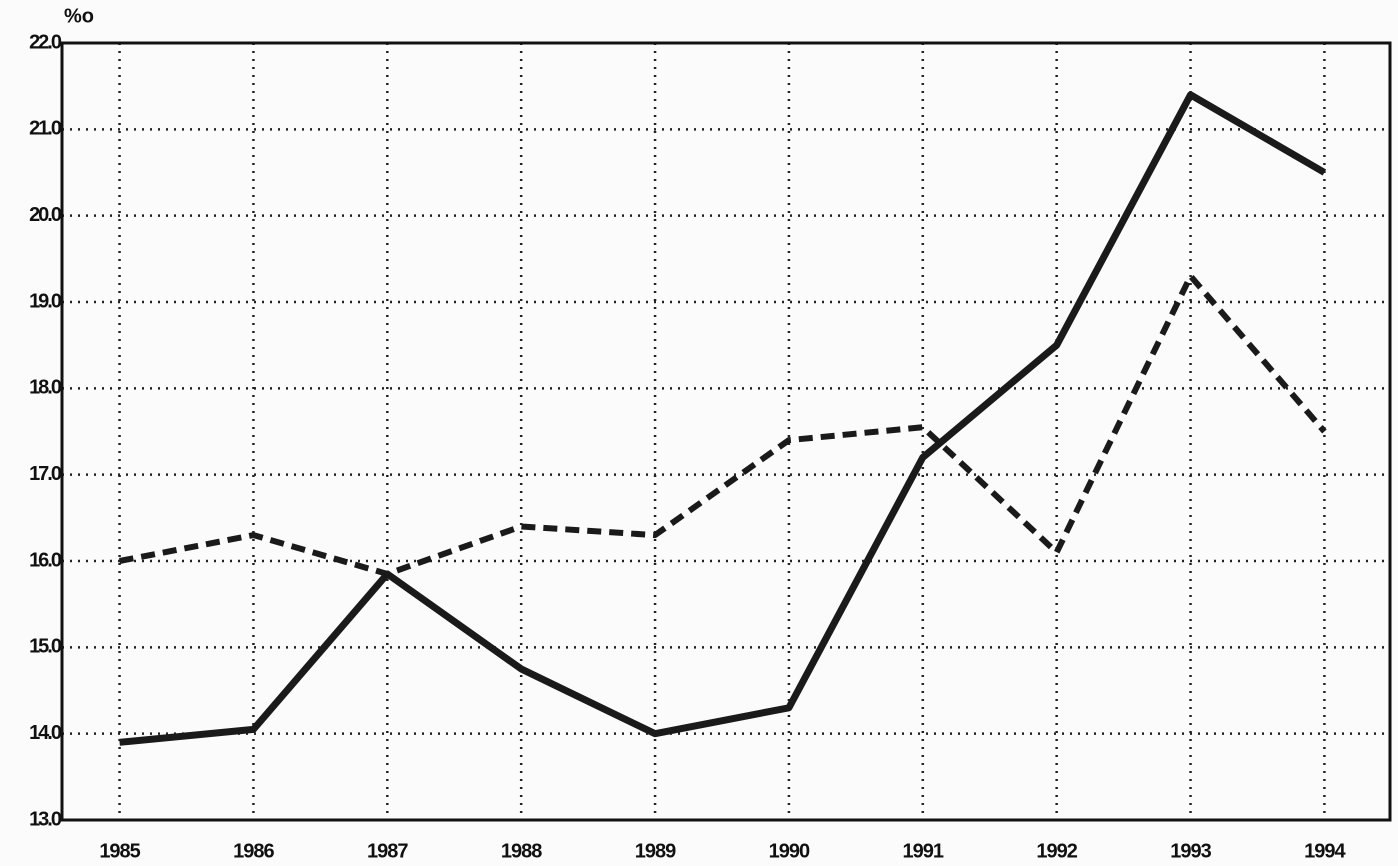 This screenshot has width=1398, height=866. What do you see at coordinates (45, 733) in the screenshot?
I see `y-tick-label: 14.0` at bounding box center [45, 733].